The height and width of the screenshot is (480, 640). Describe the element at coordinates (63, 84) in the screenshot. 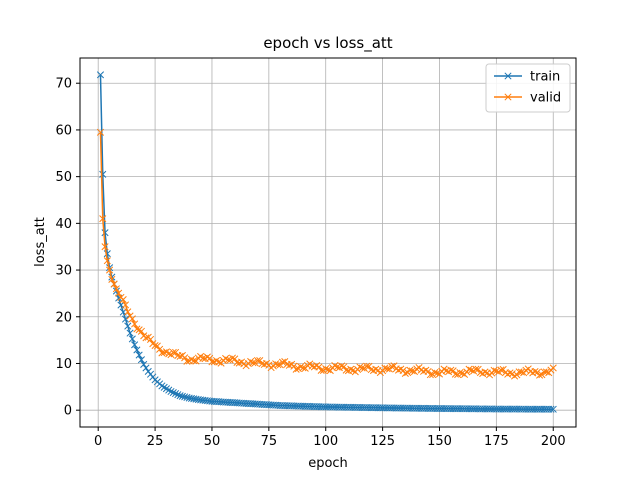

I see `y-tick-label: 70` at that location.